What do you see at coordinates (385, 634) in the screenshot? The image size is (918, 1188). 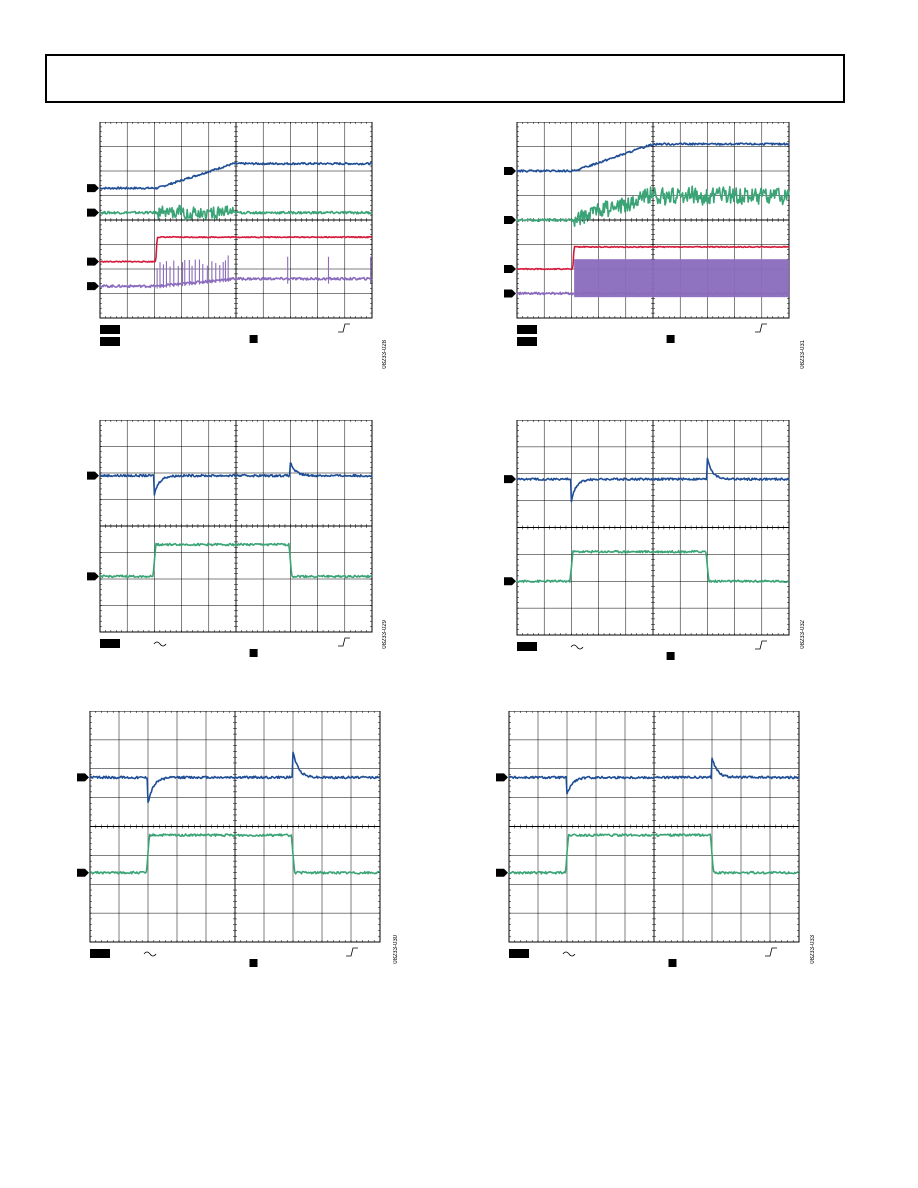 I see `figure-id: 08233-029` at bounding box center [385, 634].